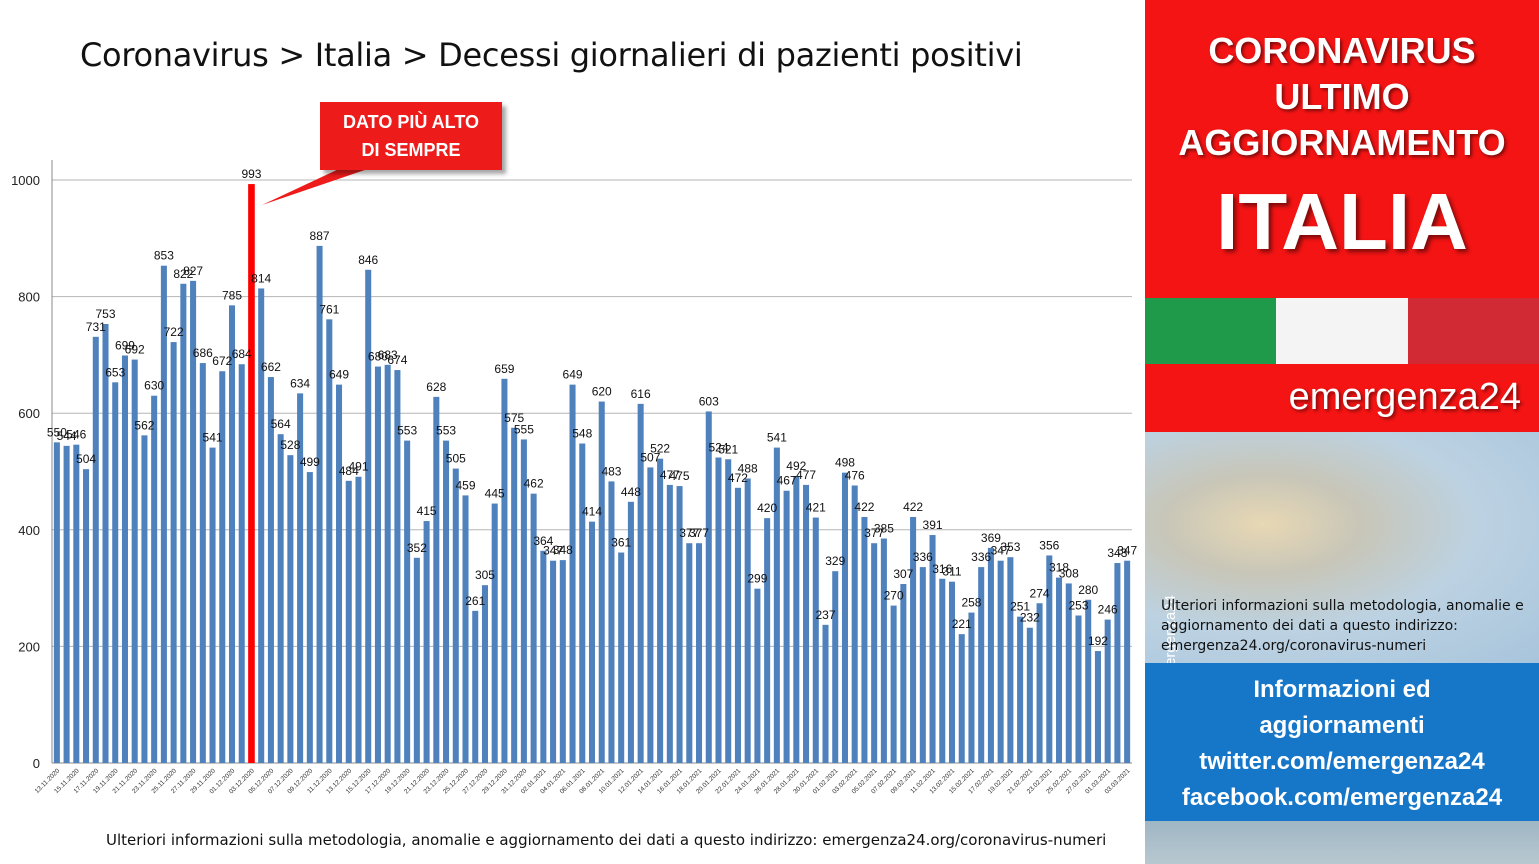 The image size is (1539, 864). What do you see at coordinates (582, 434) in the screenshot?
I see `data-label: 548` at bounding box center [582, 434].